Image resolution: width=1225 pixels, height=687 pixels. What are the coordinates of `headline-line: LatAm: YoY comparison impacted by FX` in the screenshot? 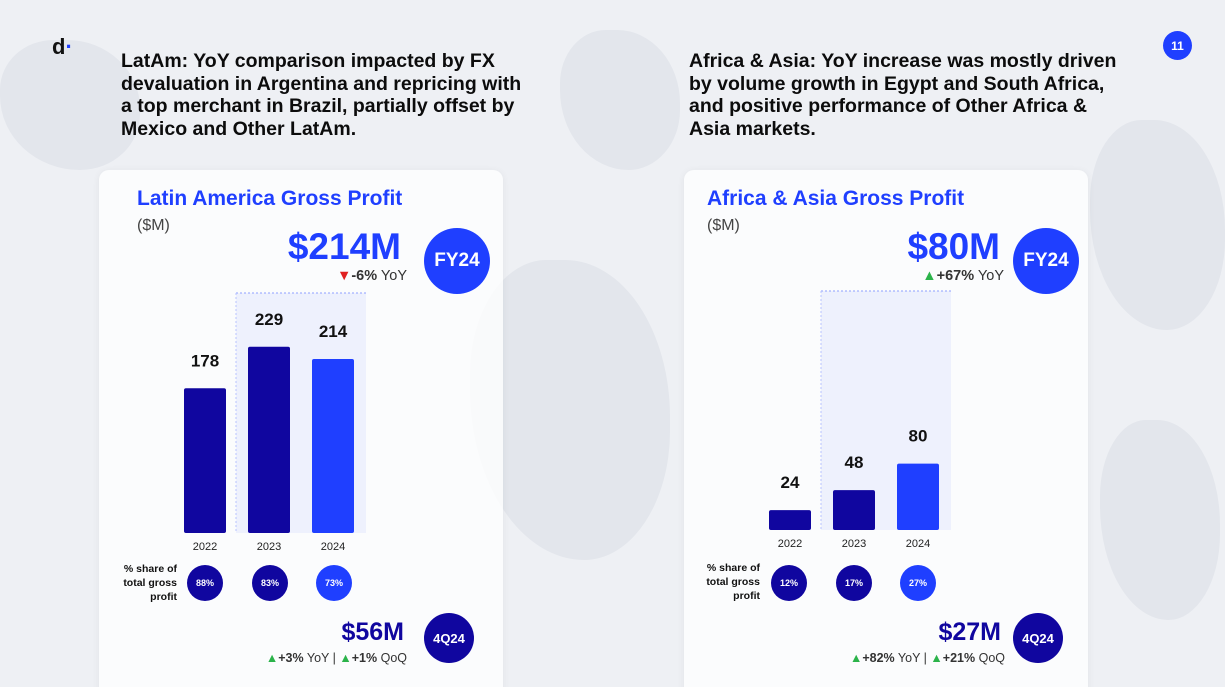 It's located at (308, 61).